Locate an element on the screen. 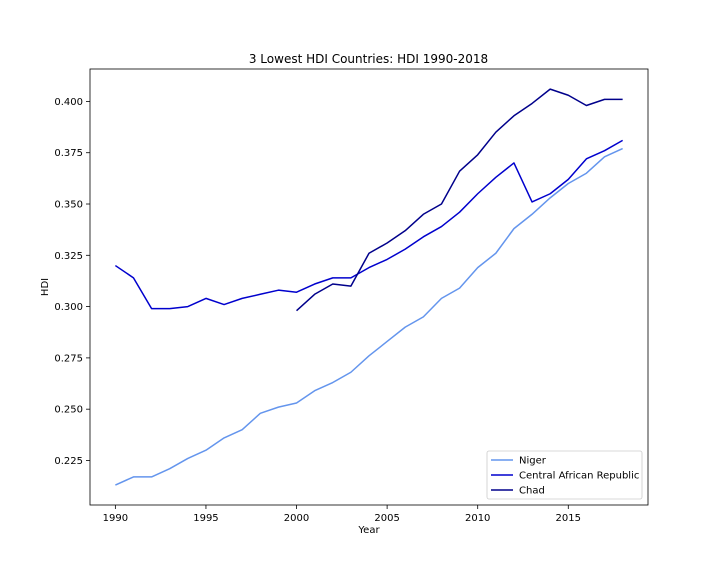 The width and height of the screenshot is (720, 576). legend-label-niger: Niger is located at coordinates (533, 461).